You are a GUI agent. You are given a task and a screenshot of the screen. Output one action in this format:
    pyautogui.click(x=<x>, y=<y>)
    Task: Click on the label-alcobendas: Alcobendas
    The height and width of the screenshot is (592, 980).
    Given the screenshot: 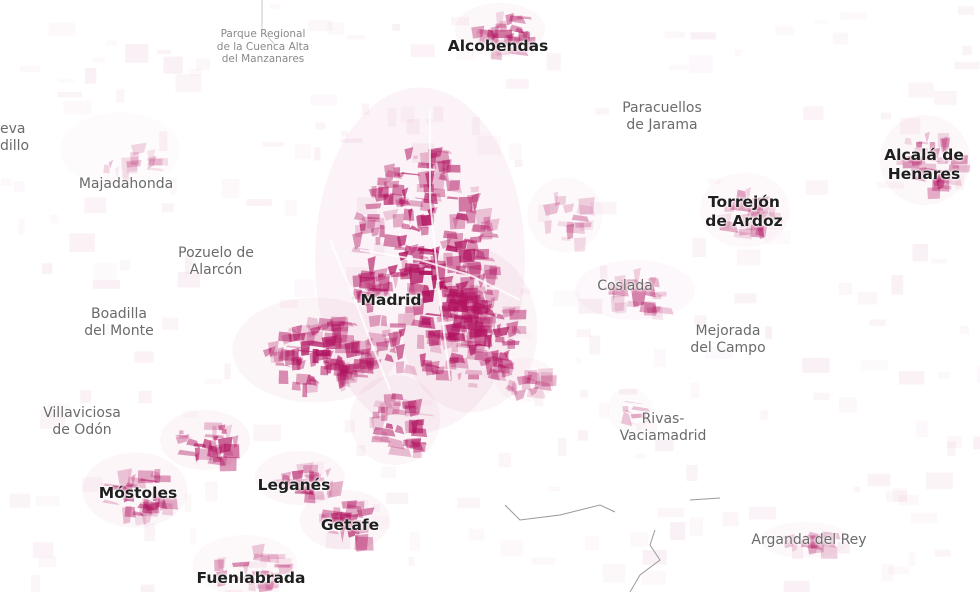 What is the action you would take?
    pyautogui.click(x=498, y=46)
    